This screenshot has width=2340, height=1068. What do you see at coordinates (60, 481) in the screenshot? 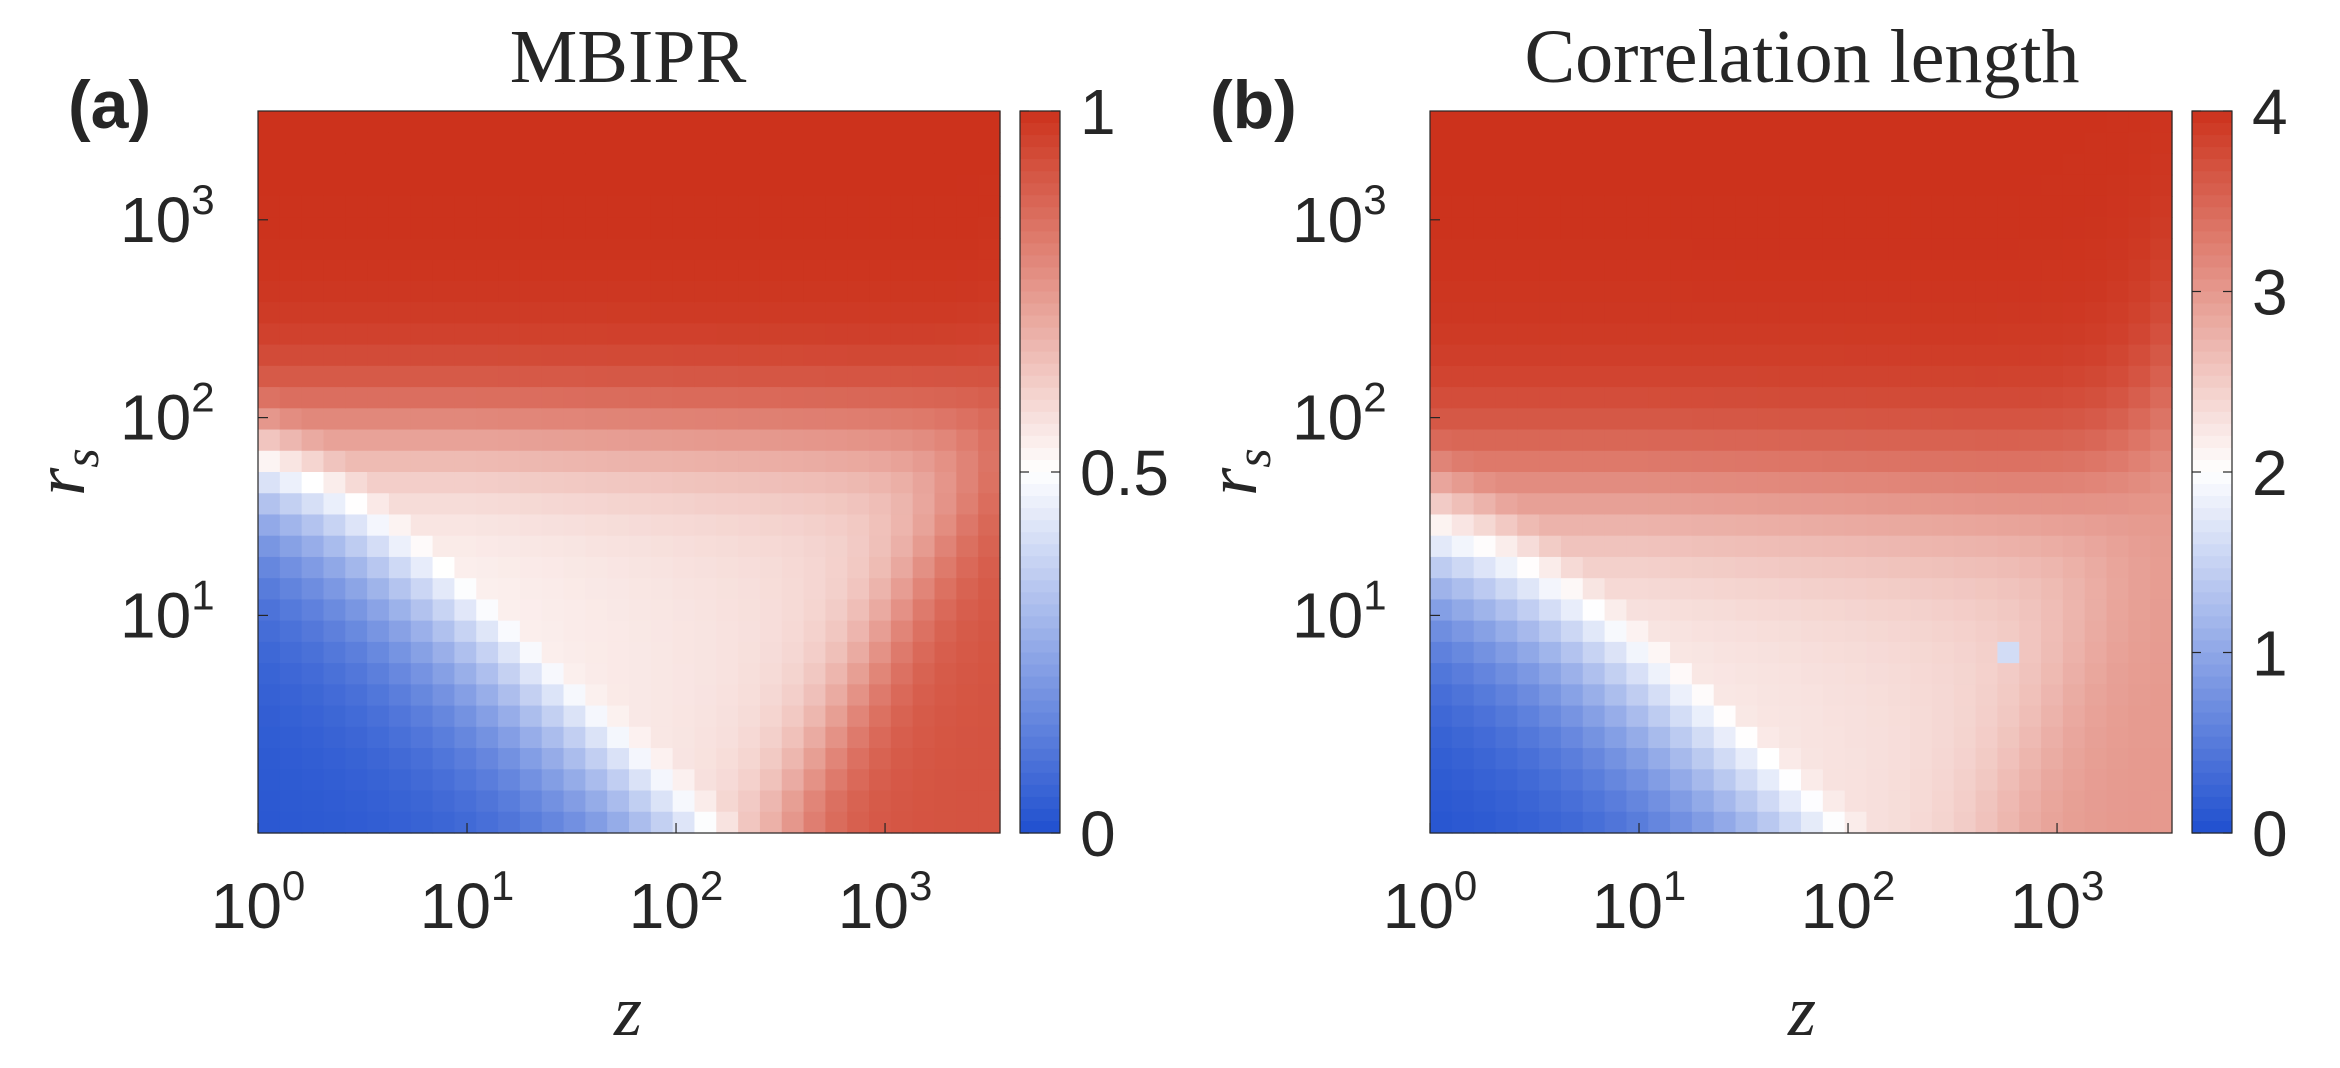
I see `y-axis-label-base-a: r` at bounding box center [60, 481].